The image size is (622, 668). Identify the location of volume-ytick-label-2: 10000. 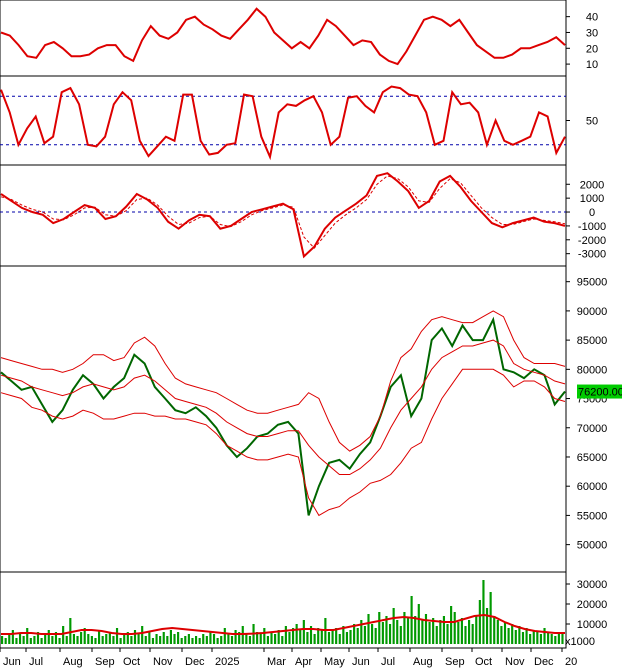
(592, 625).